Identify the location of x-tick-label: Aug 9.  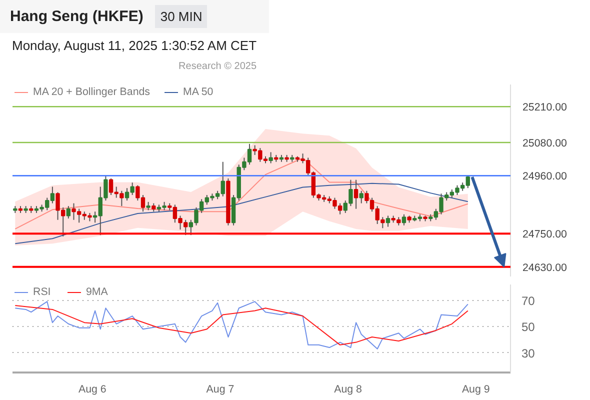
(476, 390).